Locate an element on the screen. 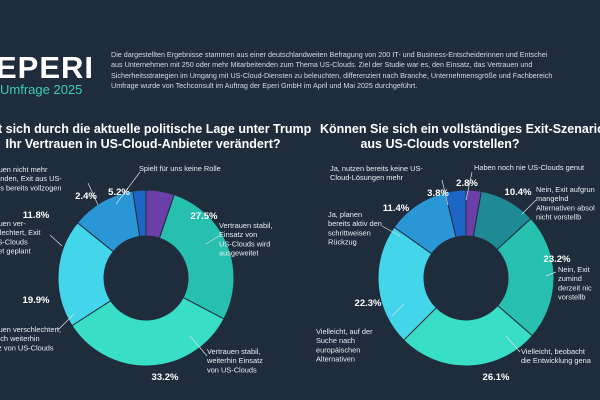 The image size is (600, 400). category-label-line: Nein, Exit is located at coordinates (574, 269).